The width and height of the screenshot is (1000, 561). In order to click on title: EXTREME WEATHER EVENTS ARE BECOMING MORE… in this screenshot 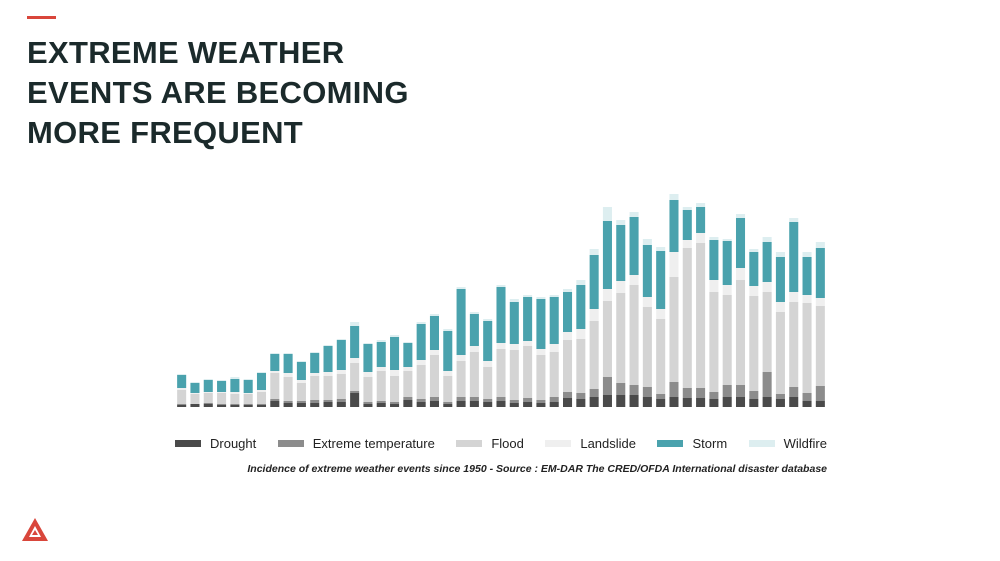, I will do `click(218, 93)`.